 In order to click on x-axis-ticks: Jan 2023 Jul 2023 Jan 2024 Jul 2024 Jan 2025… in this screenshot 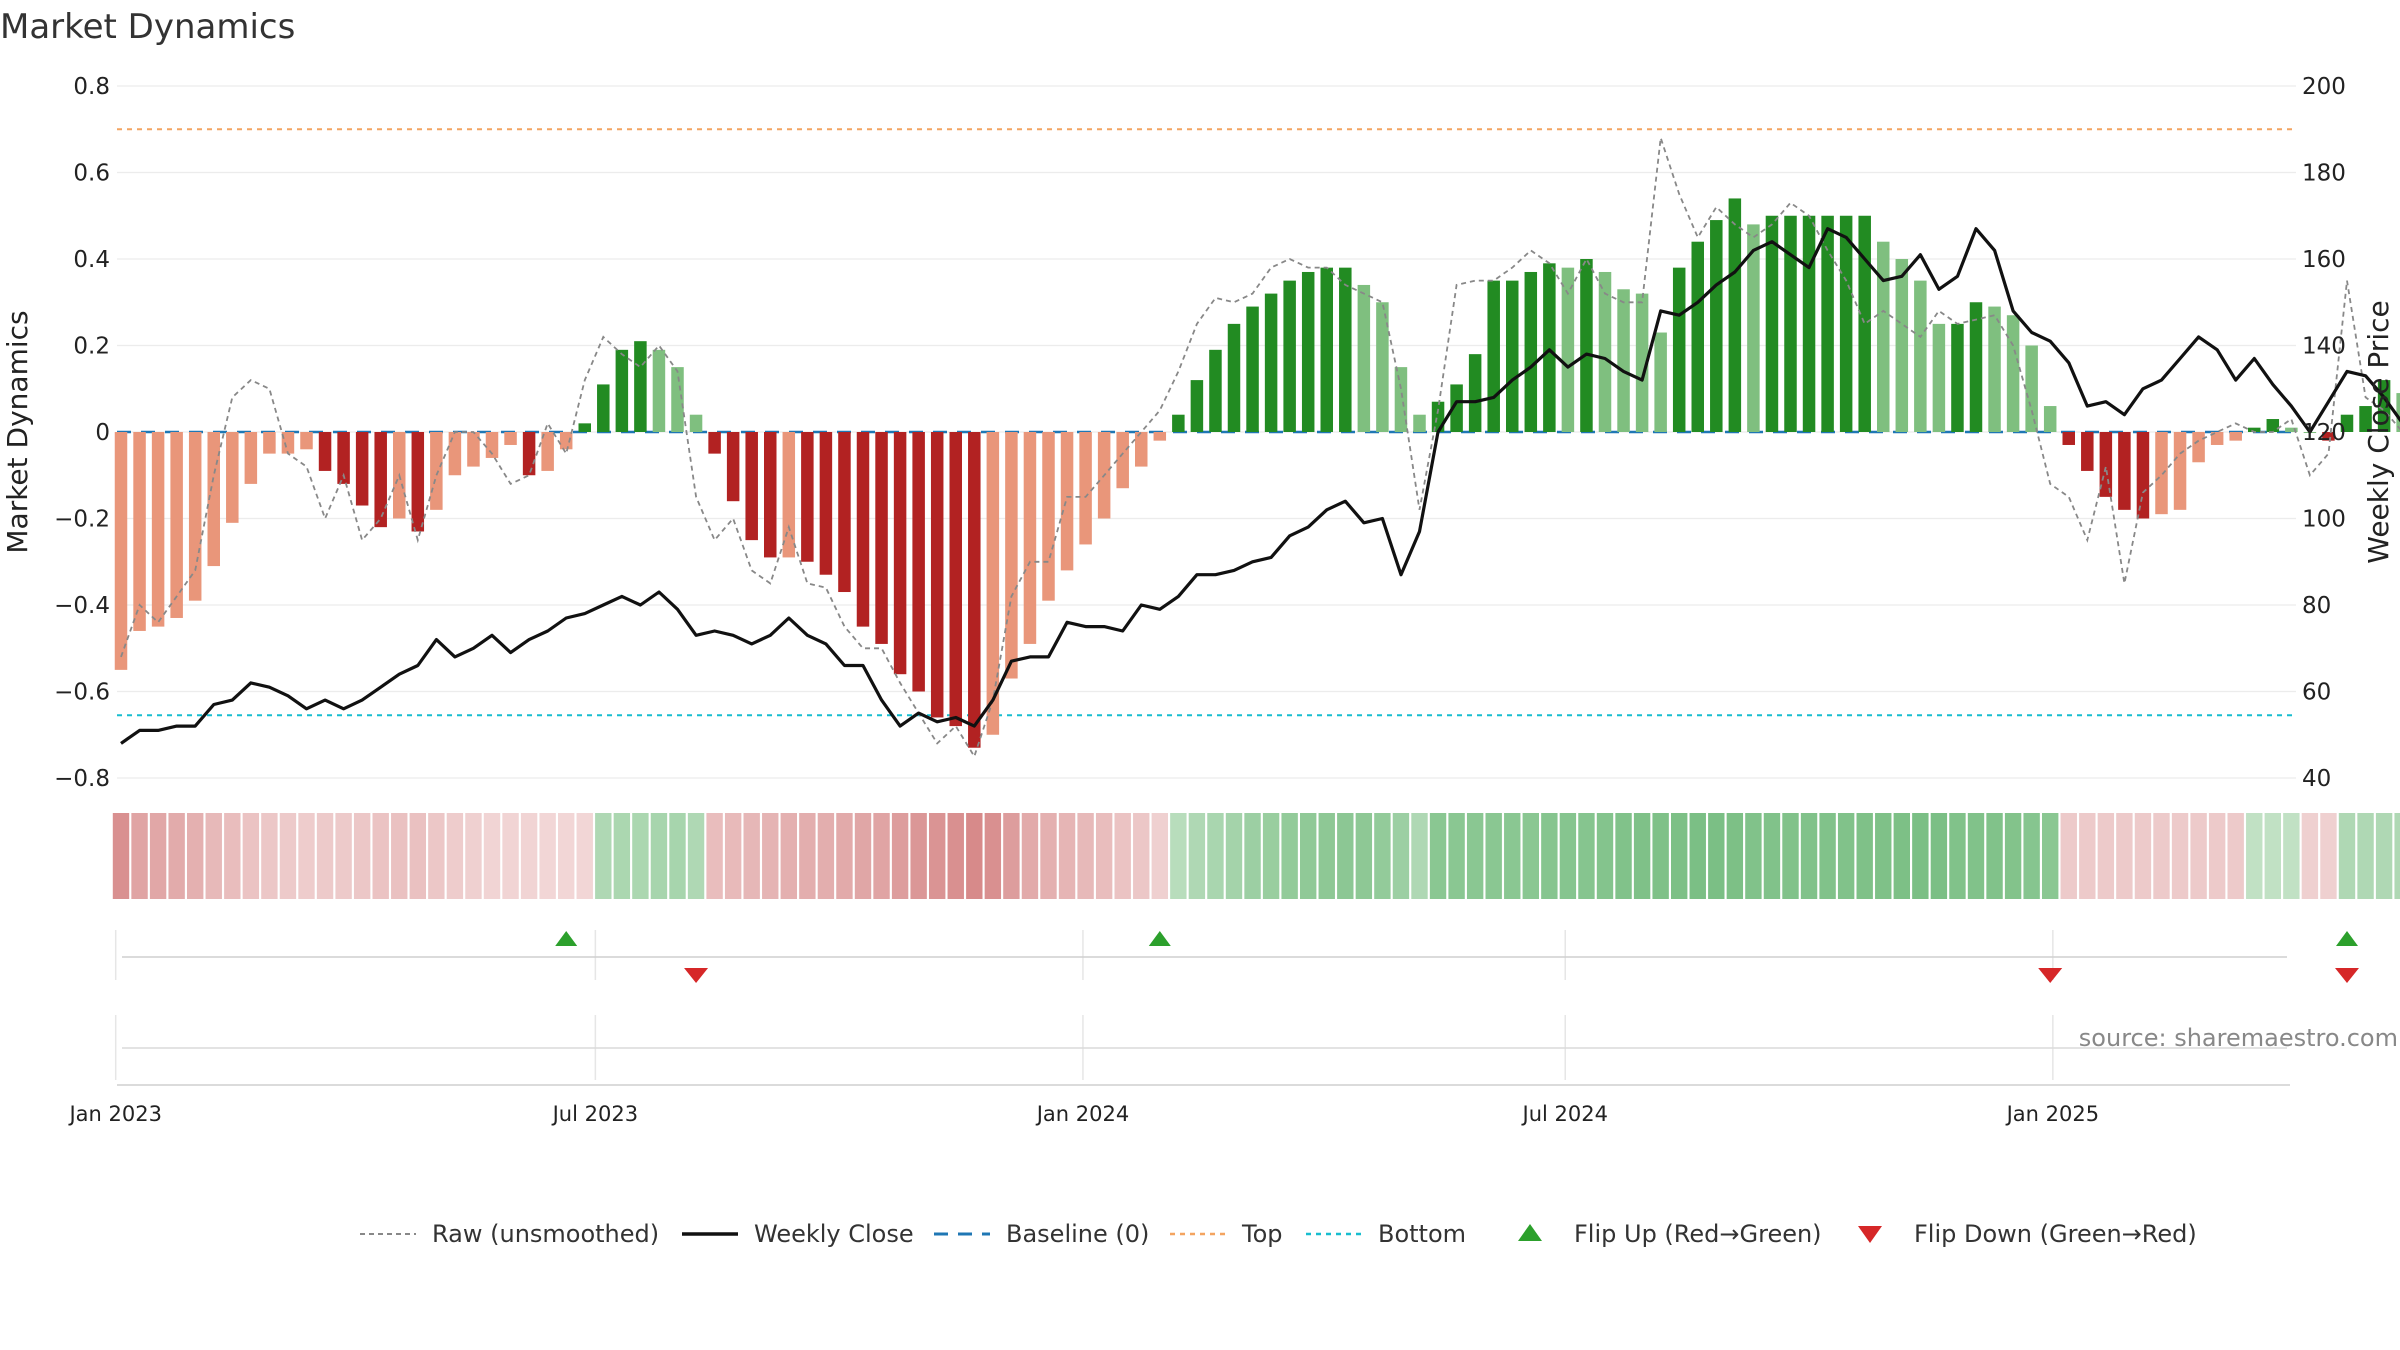, I will do `click(1083, 1114)`.